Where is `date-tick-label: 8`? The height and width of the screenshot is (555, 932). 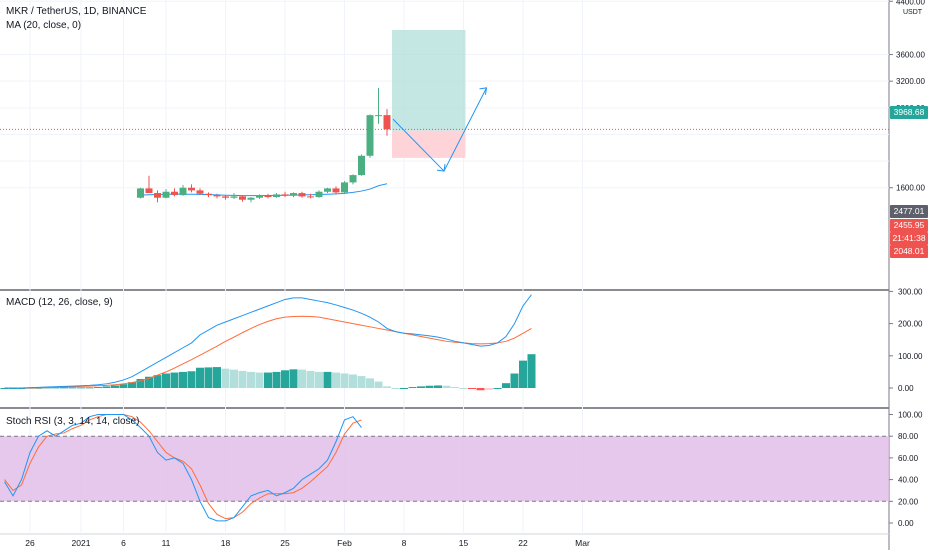
date-tick-label: 8 is located at coordinates (404, 543).